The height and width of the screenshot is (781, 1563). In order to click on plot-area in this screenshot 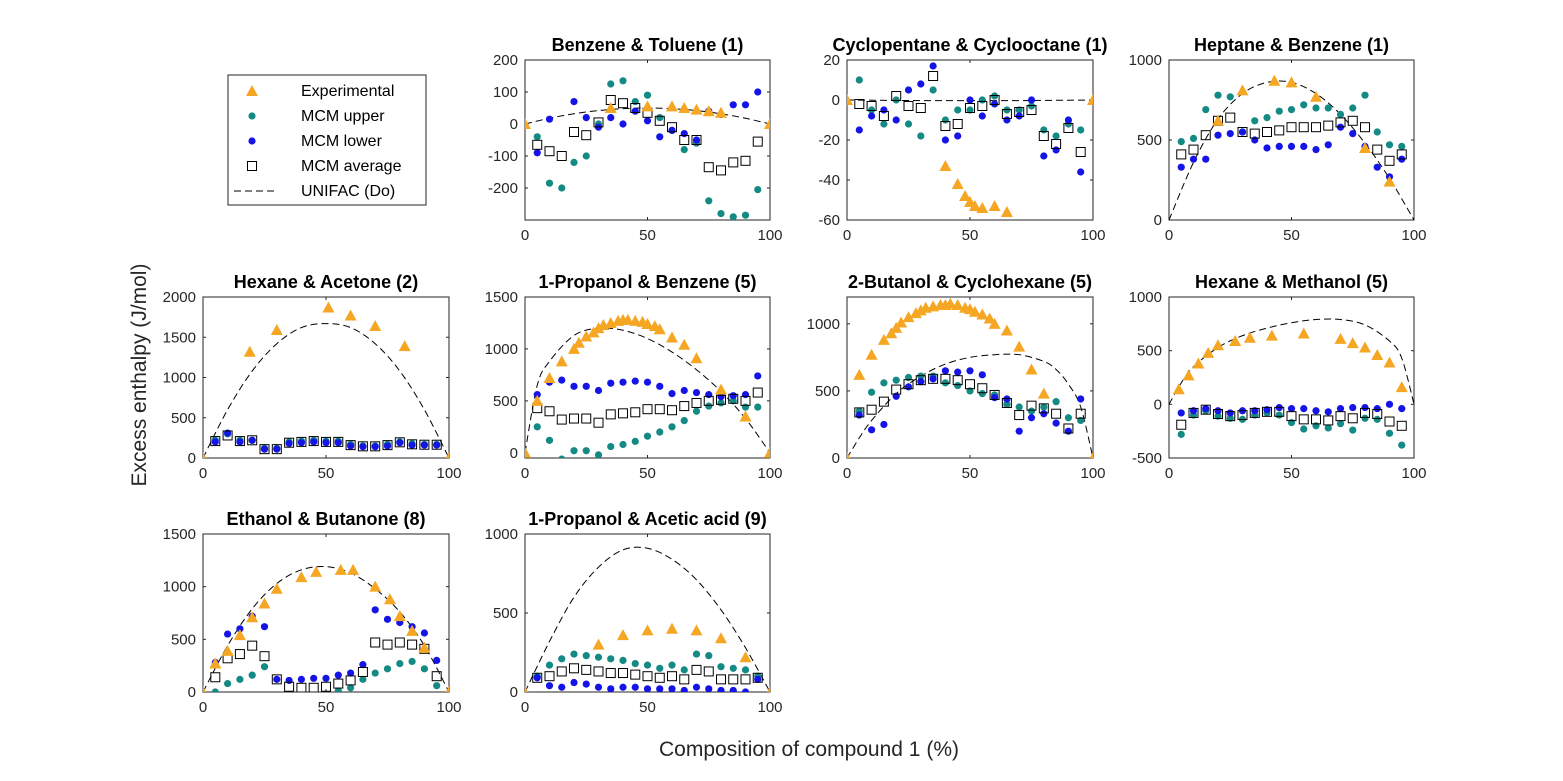, I will do `click(647, 140)`.